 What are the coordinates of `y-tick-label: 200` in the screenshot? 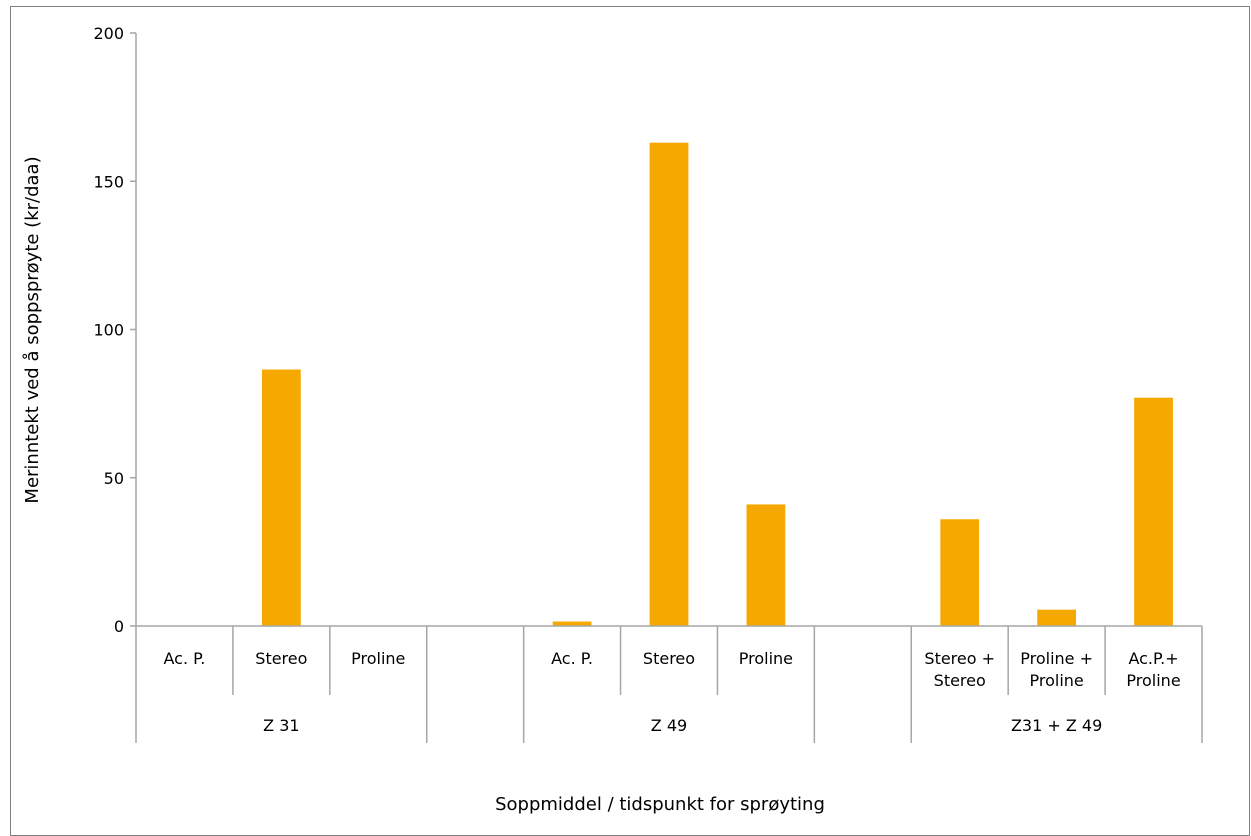 It's located at (108, 33).